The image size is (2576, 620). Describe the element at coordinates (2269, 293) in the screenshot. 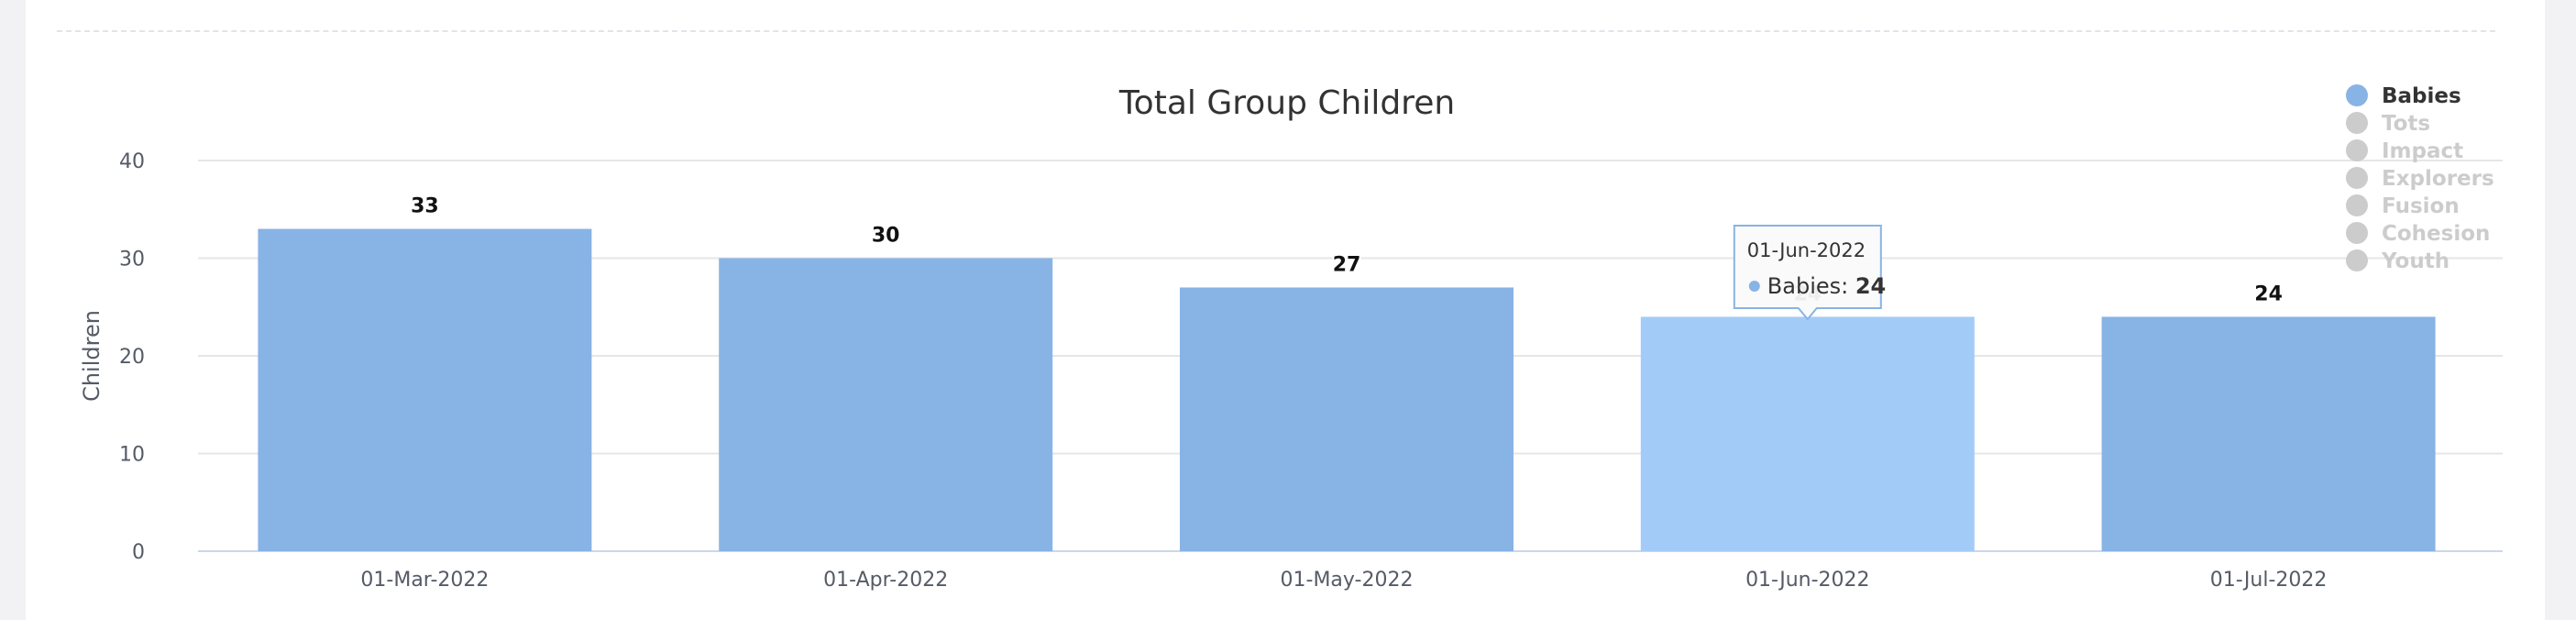

I see `data-label: 24` at that location.